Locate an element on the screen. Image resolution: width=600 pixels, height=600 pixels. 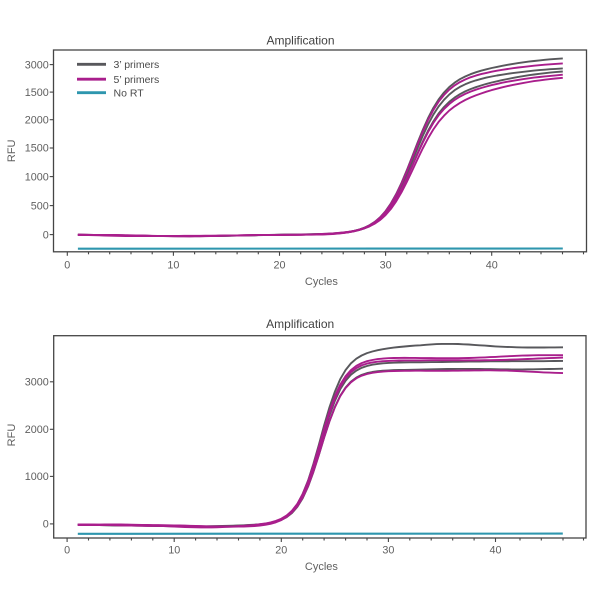
svg-text: 5’ primers is located at coordinates (137, 80).